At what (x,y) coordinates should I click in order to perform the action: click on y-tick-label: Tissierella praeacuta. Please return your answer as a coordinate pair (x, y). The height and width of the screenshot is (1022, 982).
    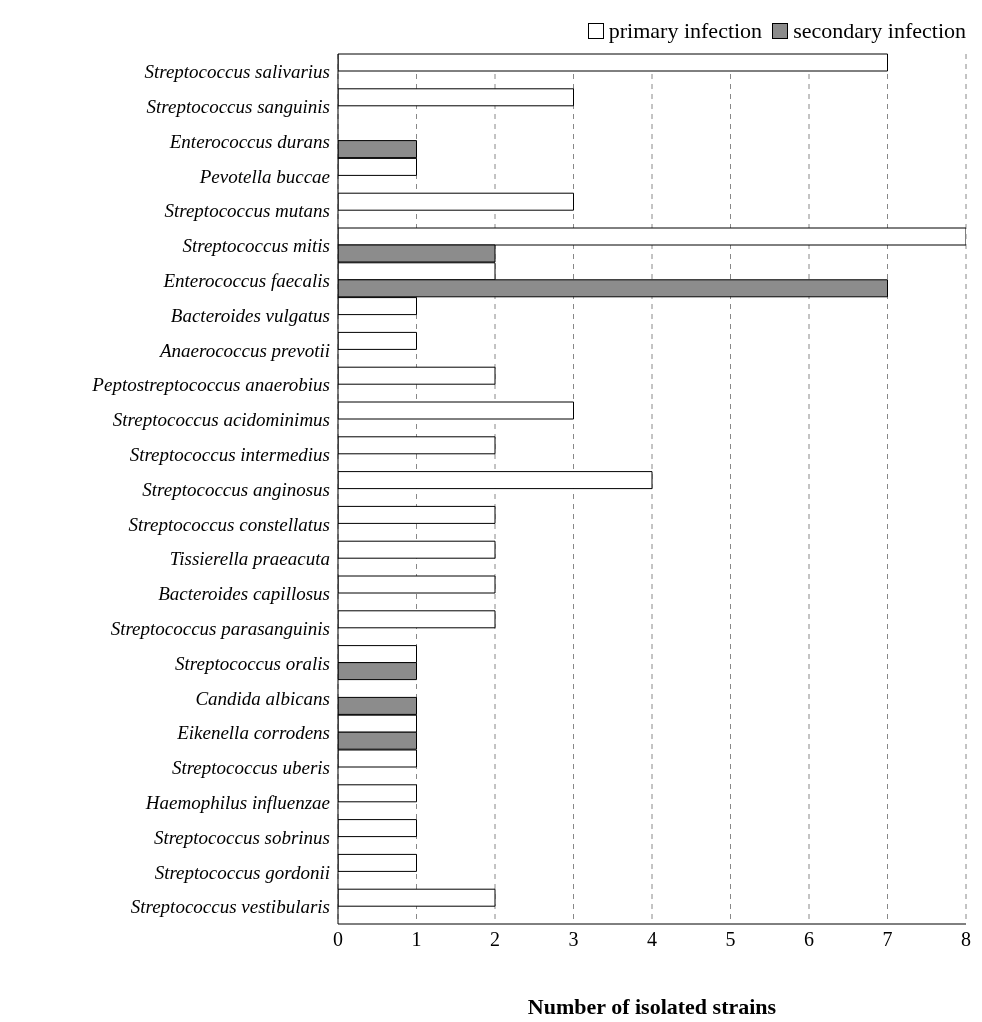
    Looking at the image, I should click on (249, 559).